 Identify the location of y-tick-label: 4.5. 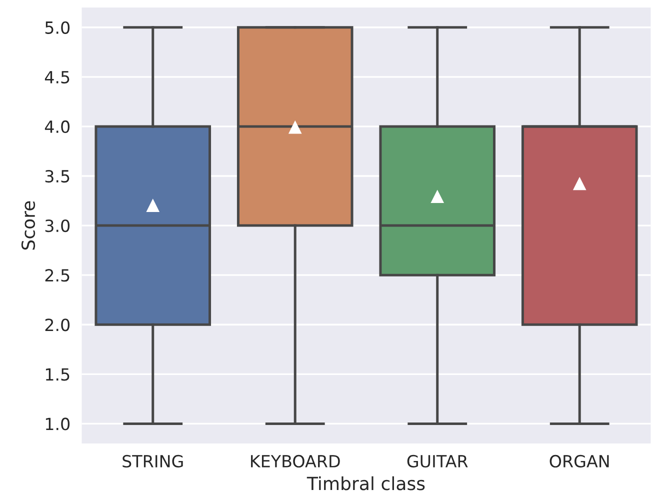
(57, 77).